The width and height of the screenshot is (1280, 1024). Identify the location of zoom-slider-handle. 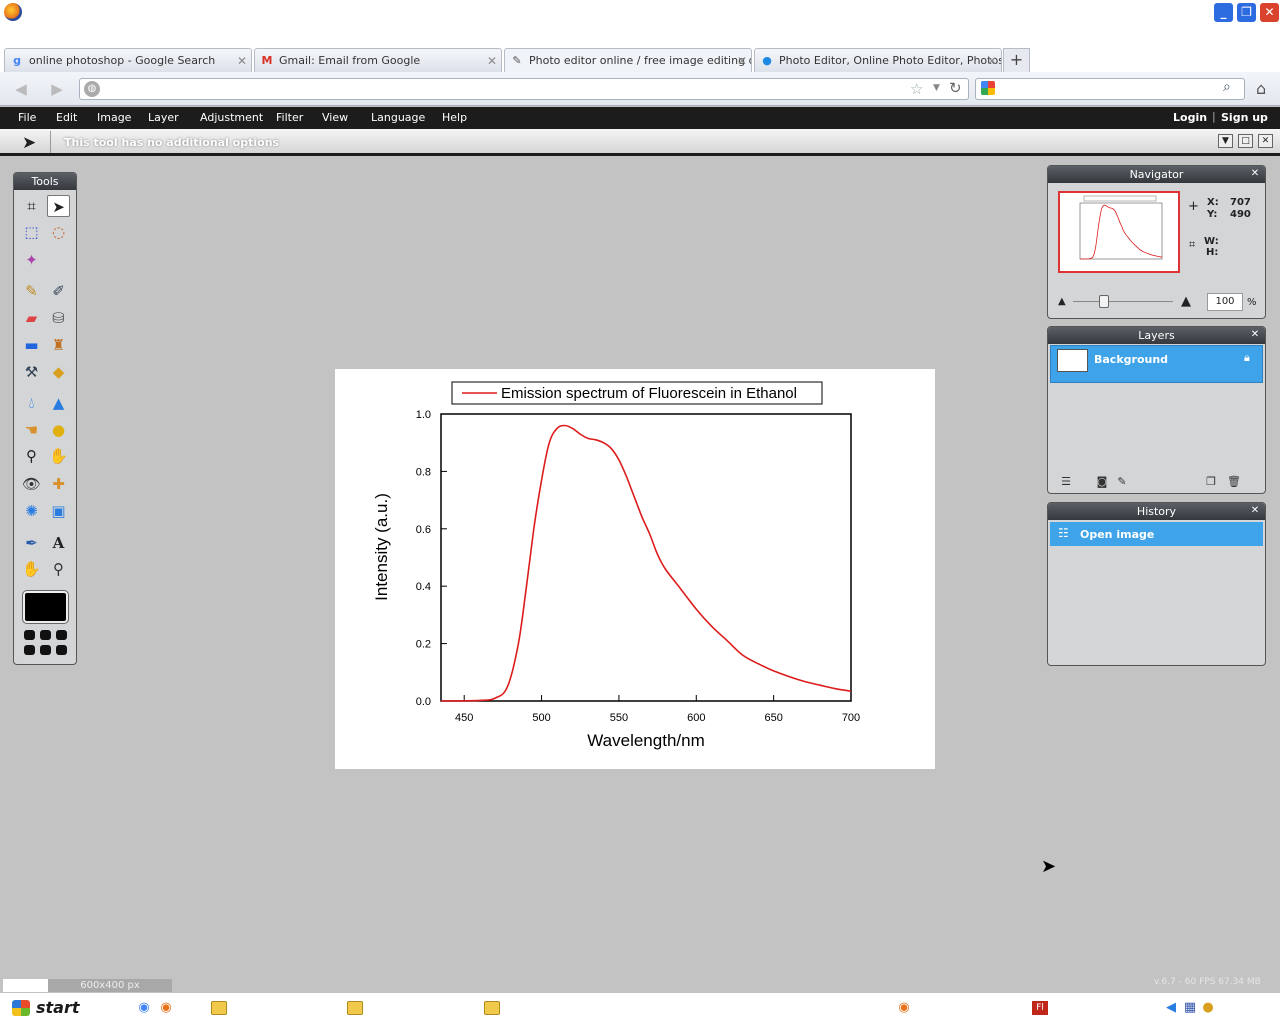
(1104, 301).